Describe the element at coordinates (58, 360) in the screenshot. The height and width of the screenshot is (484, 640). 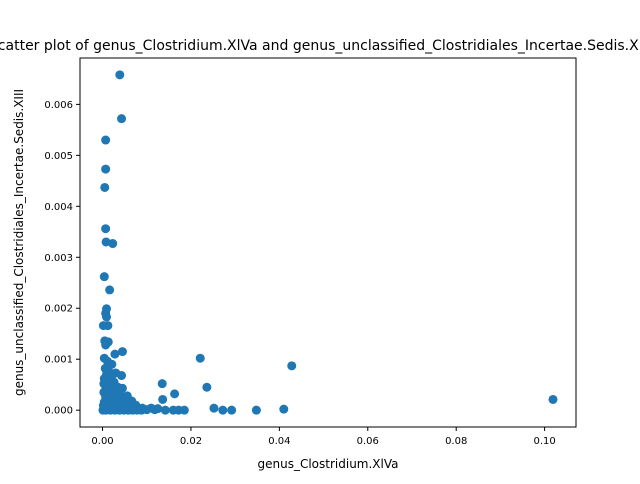
I see `y-tick-label: 0.001` at that location.